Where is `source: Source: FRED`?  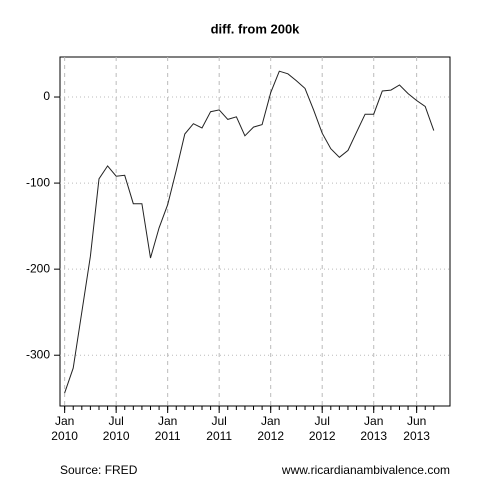 source: Source: FRED is located at coordinates (99, 470).